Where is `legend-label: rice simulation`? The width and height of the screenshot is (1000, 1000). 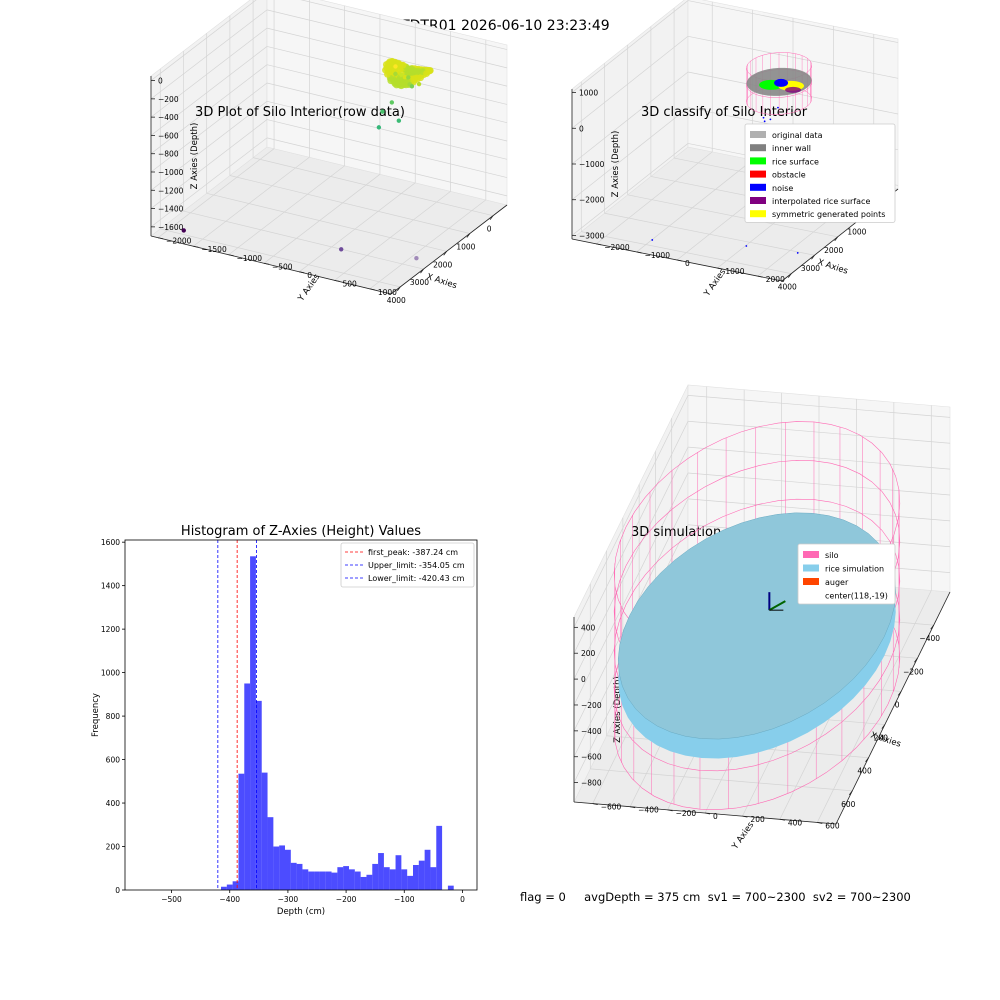 legend-label: rice simulation is located at coordinates (854, 569).